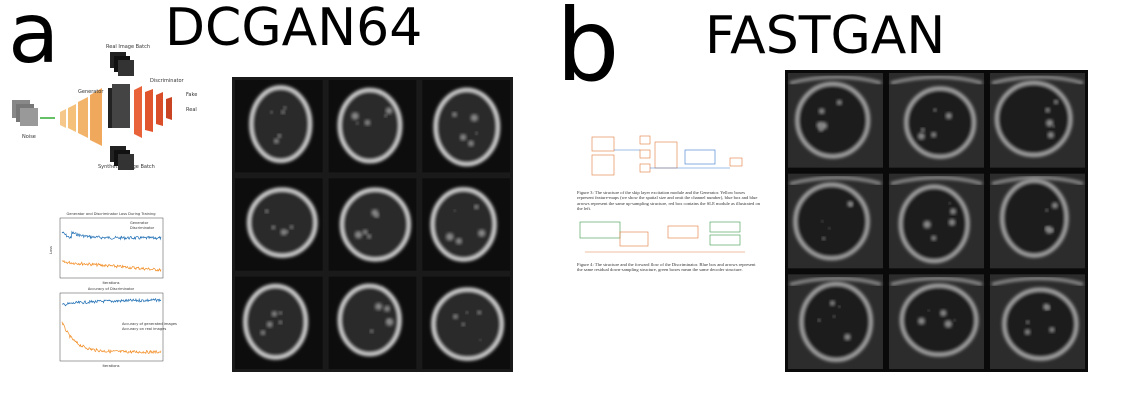  What do you see at coordinates (825, 36) in the screenshot?
I see `panel-title: FASTGAN` at bounding box center [825, 36].